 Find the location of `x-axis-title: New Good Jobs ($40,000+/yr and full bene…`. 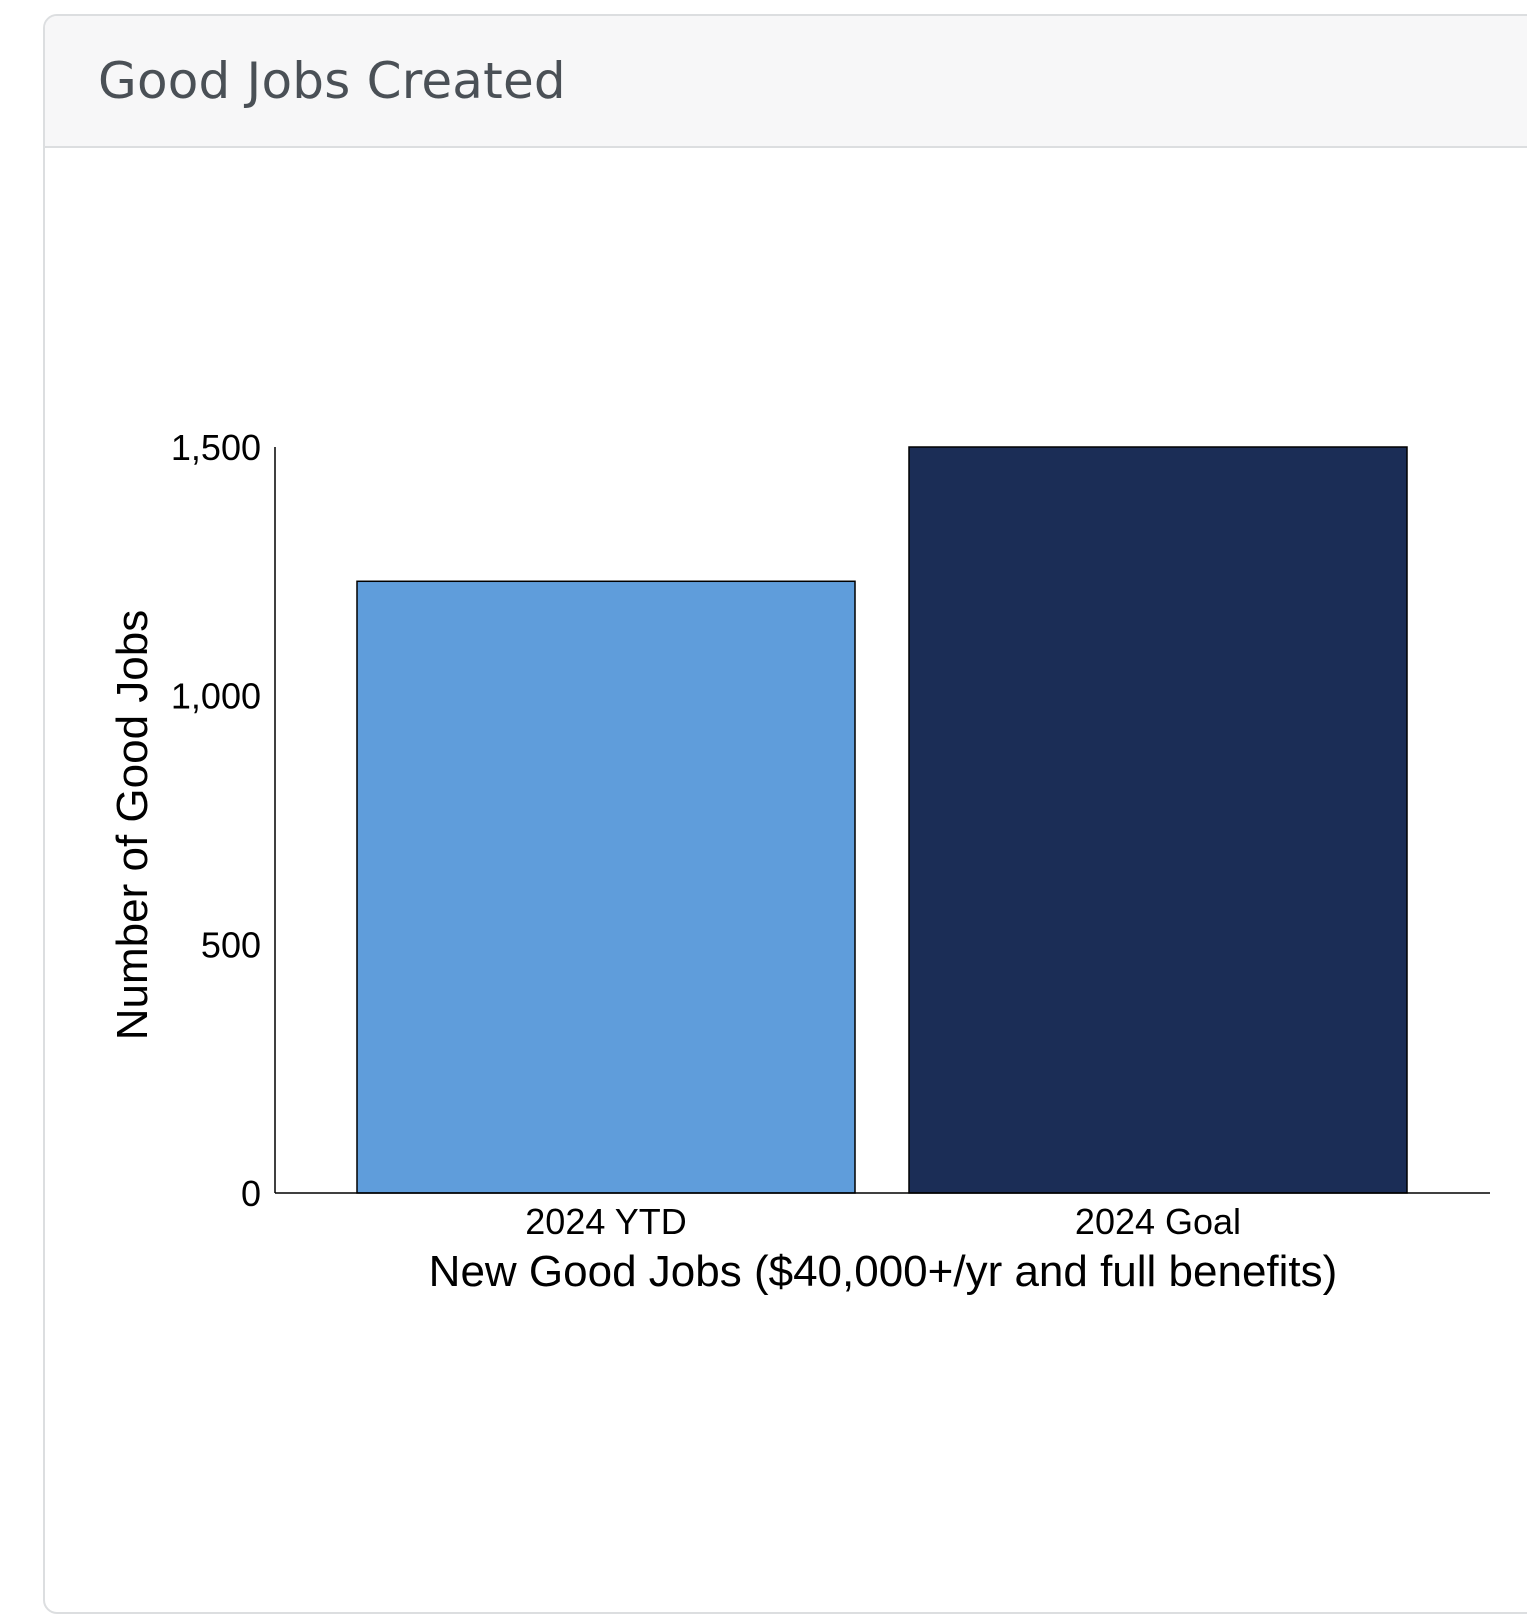

x-axis-title: New Good Jobs ($40,000+/yr and full bene… is located at coordinates (883, 1271).